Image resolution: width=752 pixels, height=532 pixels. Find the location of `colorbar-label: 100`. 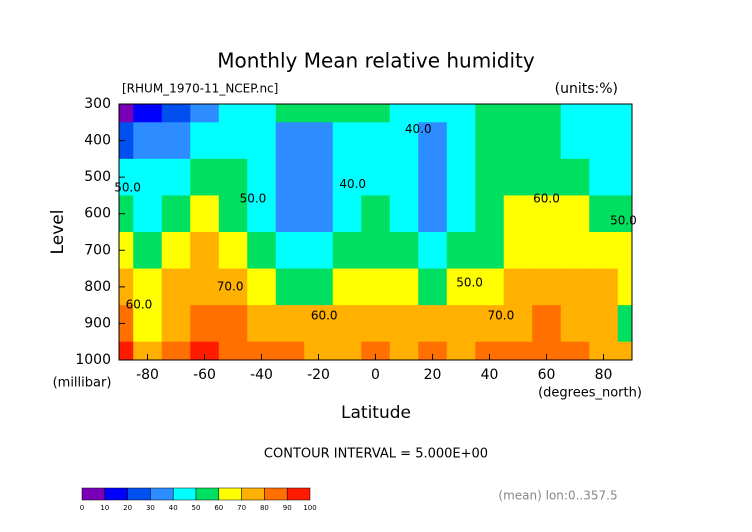

colorbar-label: 100 is located at coordinates (309, 508).